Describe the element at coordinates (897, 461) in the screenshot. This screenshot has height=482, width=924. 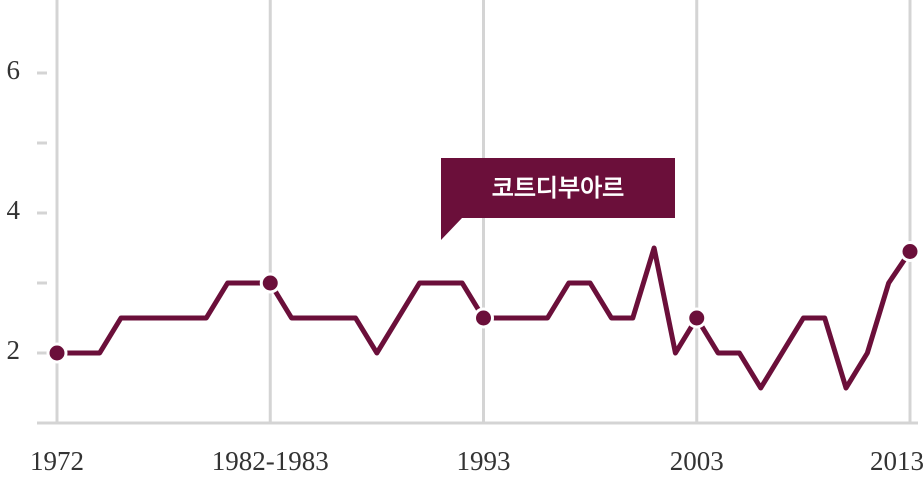
I see `x-tick-label: 2013` at that location.